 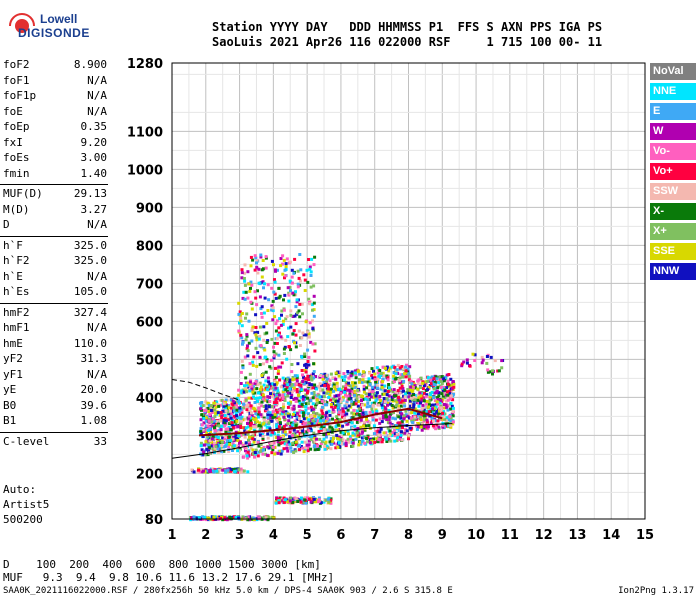 What do you see at coordinates (56, 247) in the screenshot?
I see `param-row: h`F 325.0` at bounding box center [56, 247].